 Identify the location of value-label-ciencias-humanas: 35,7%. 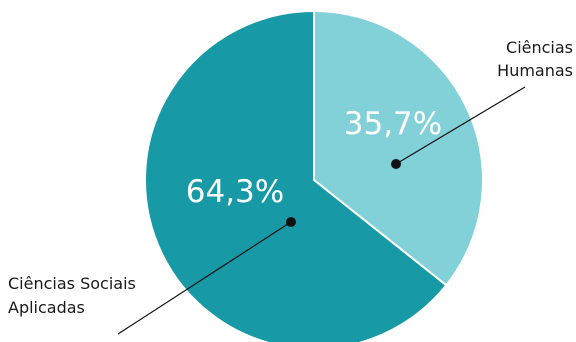
(393, 124).